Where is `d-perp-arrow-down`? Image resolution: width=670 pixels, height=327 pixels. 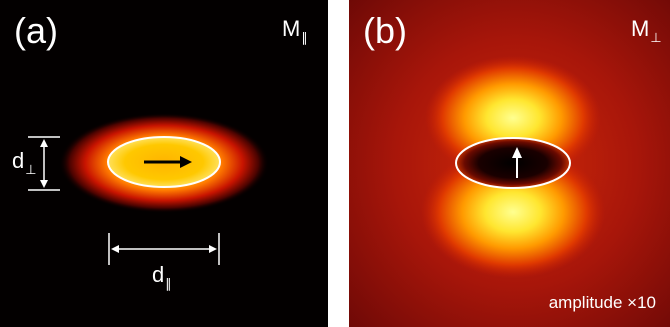
d-perp-arrow-down is located at coordinates (44, 184).